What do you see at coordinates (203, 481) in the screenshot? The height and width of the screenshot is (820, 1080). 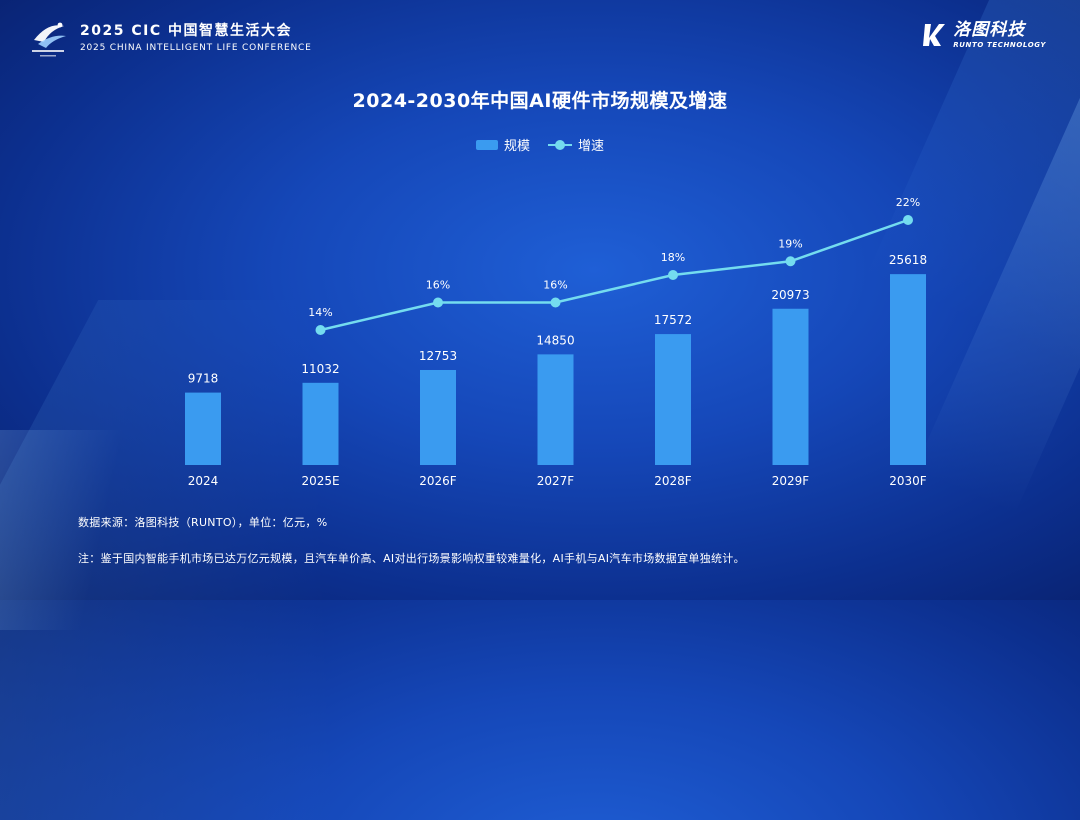 I see `x-tick-label: 2024` at bounding box center [203, 481].